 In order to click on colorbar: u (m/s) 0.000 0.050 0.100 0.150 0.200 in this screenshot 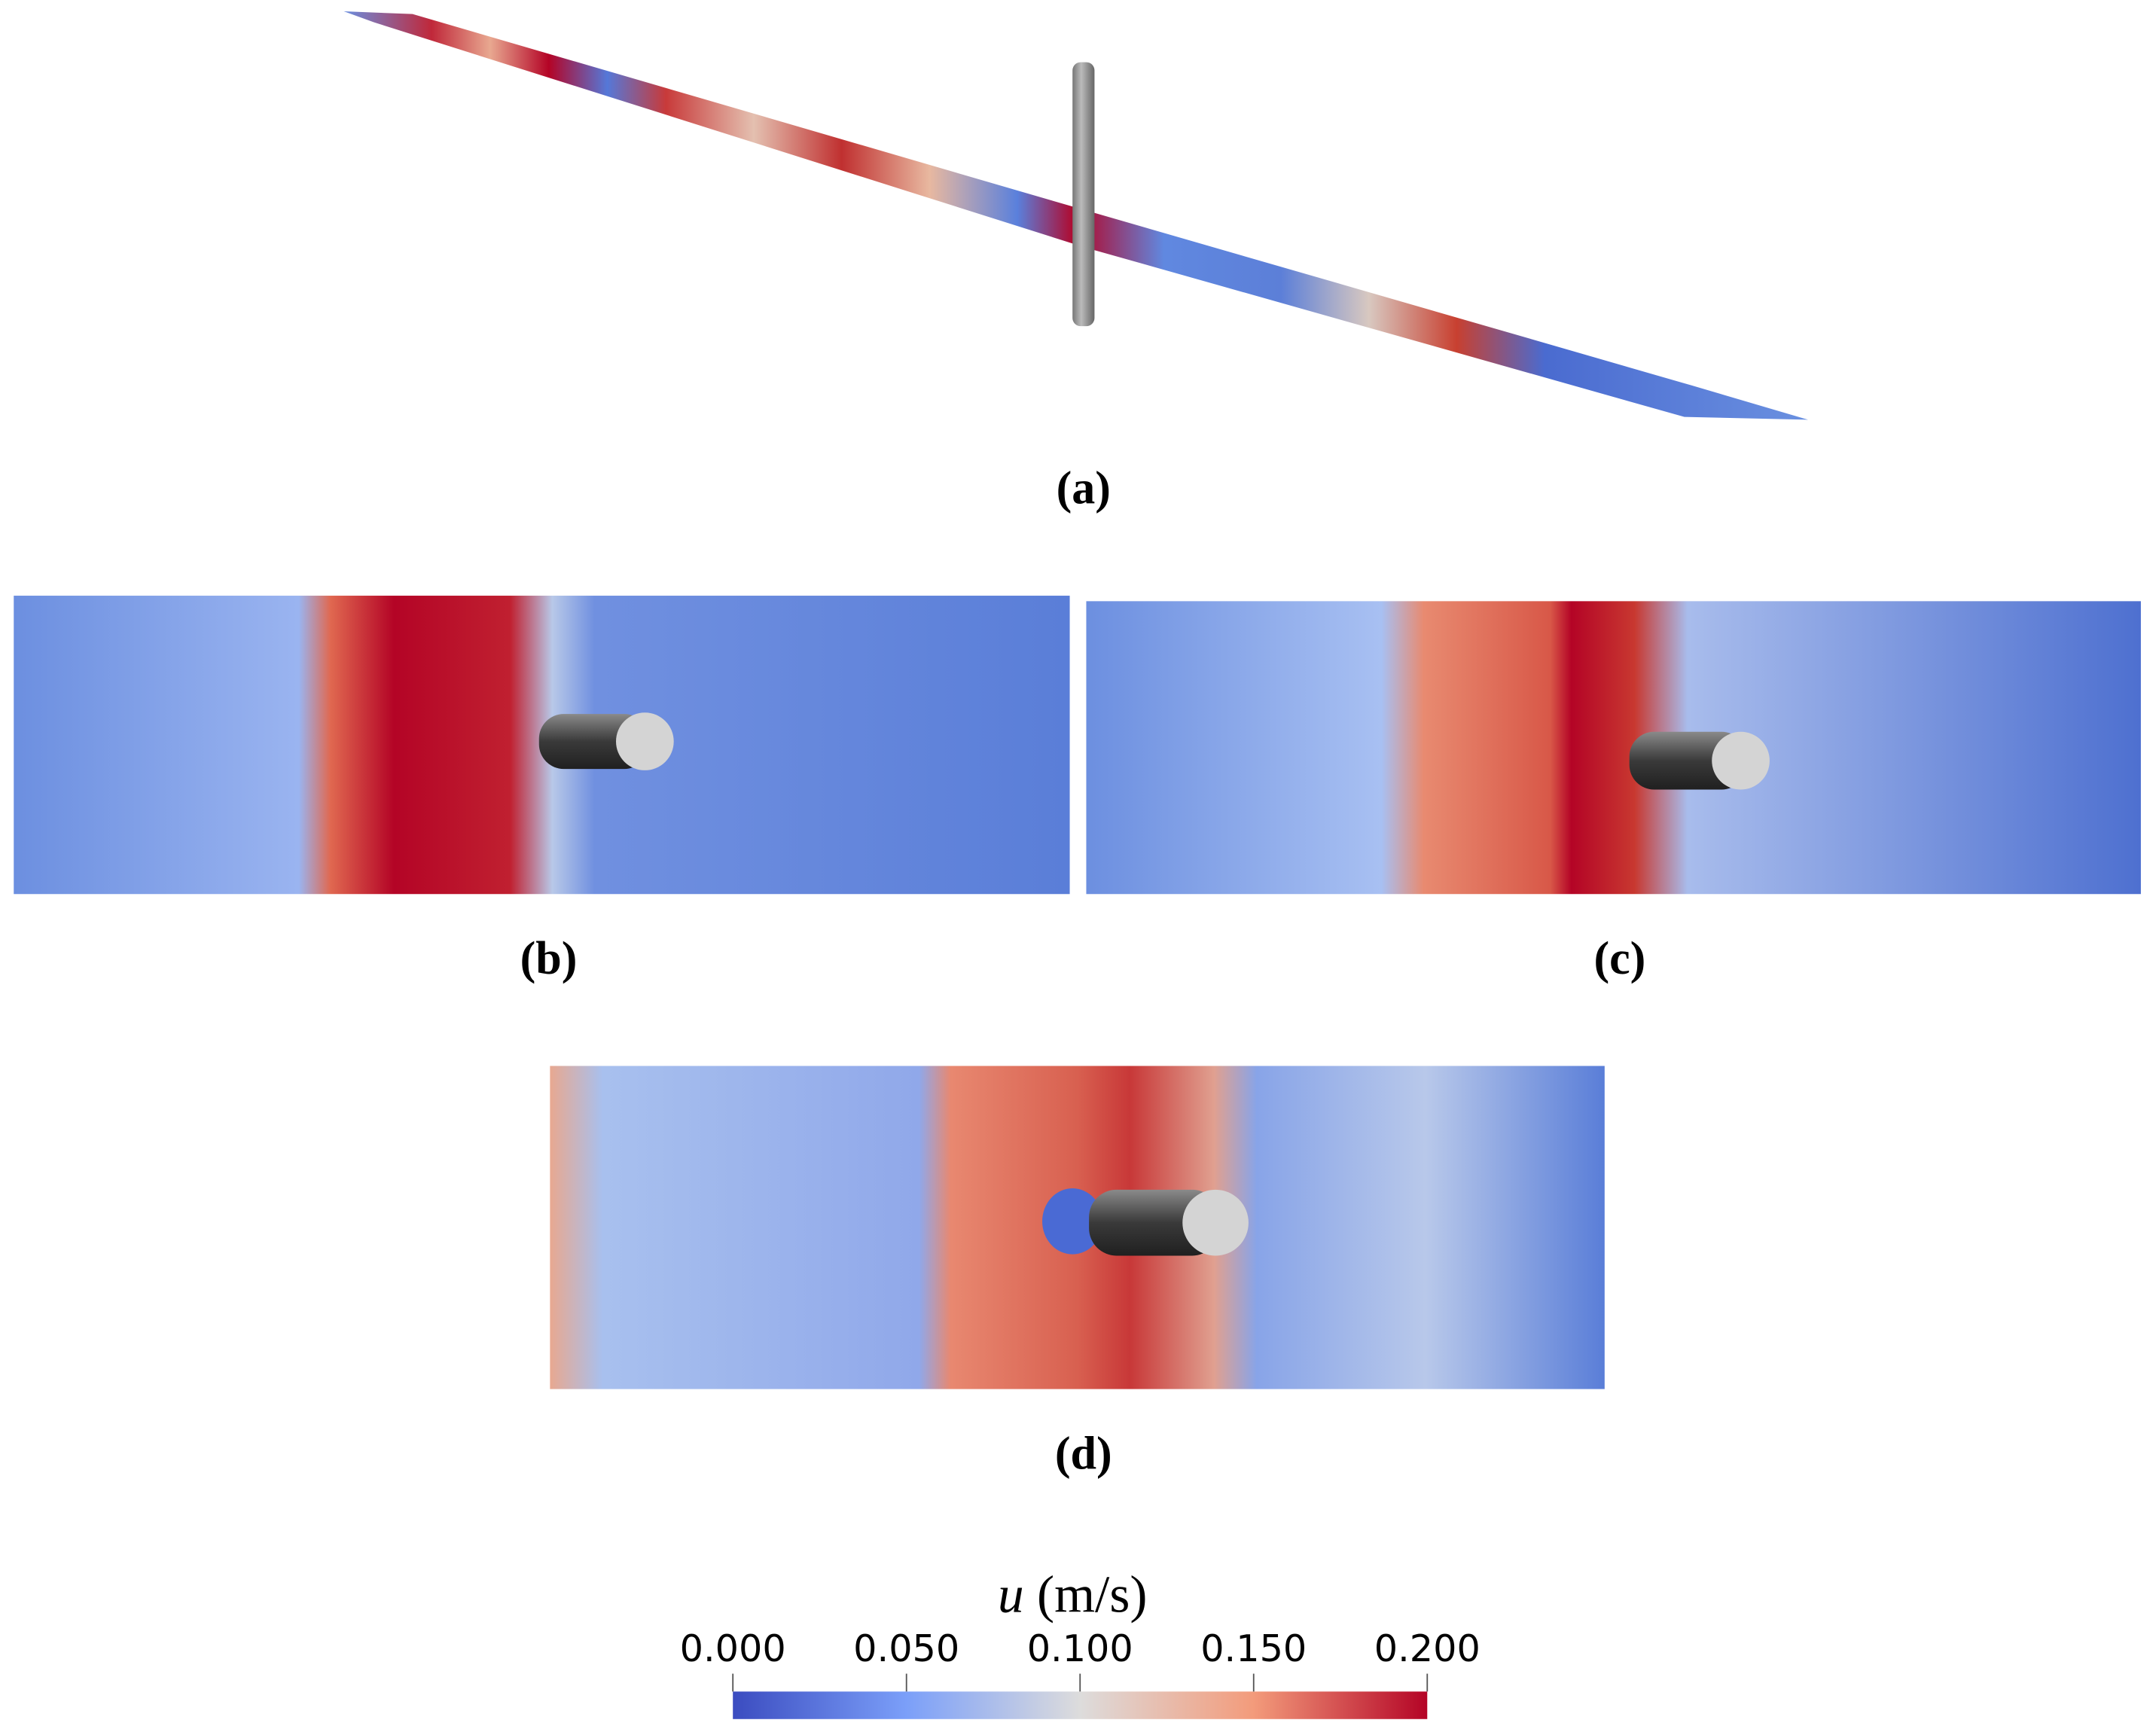, I will do `click(1080, 1643)`.